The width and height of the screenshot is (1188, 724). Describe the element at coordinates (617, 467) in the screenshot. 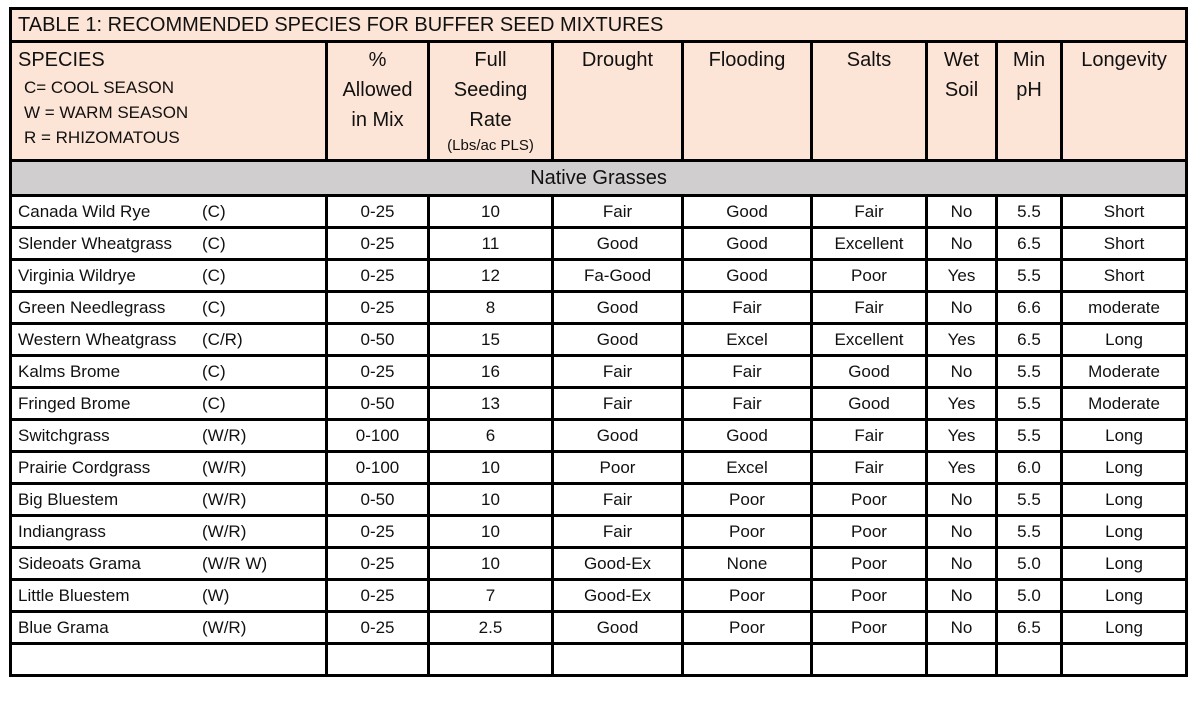

I see `cell-drought: Poor` at that location.